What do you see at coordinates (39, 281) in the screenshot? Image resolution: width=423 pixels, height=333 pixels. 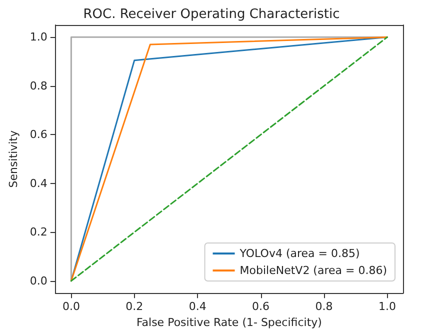 I see `y-tick-label: 0.0` at bounding box center [39, 281].